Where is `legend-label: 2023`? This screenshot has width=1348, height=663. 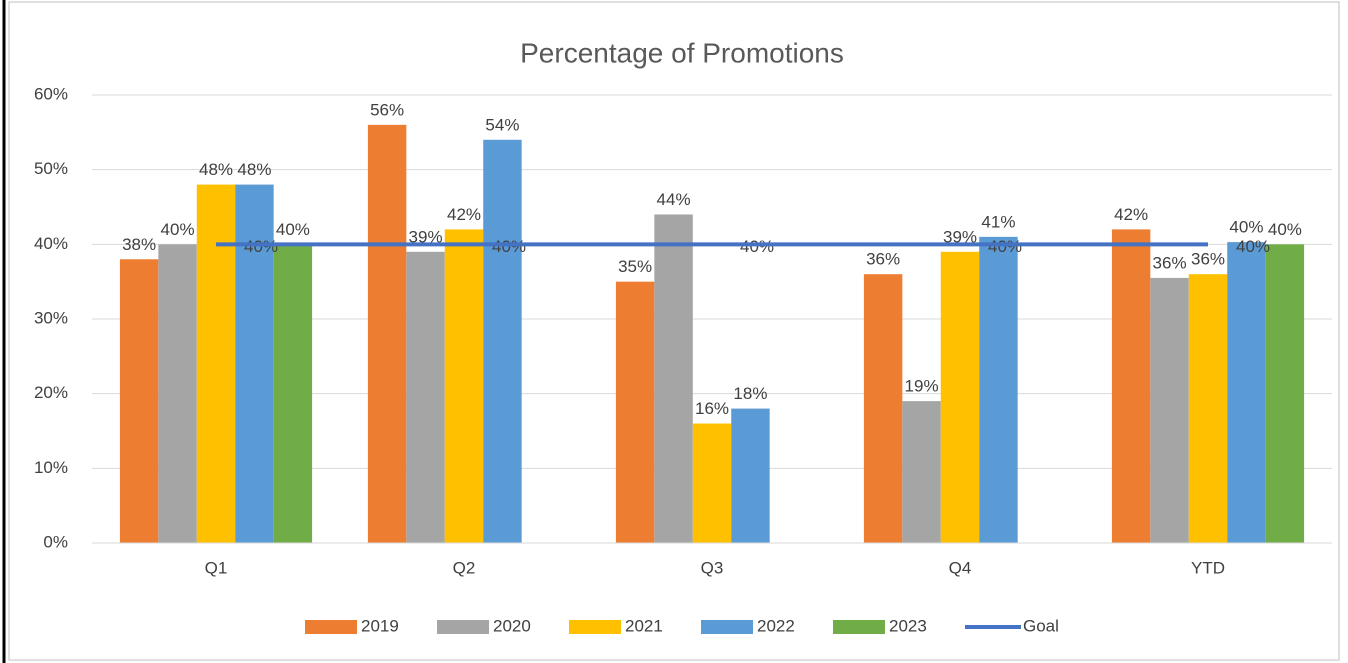 legend-label: 2023 is located at coordinates (908, 625).